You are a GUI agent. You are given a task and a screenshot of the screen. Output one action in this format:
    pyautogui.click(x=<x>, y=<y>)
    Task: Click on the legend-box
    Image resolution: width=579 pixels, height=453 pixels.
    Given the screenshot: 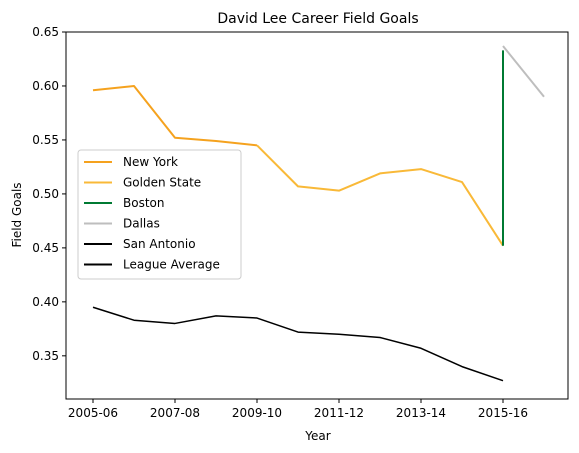 What is the action you would take?
    pyautogui.click(x=159, y=214)
    